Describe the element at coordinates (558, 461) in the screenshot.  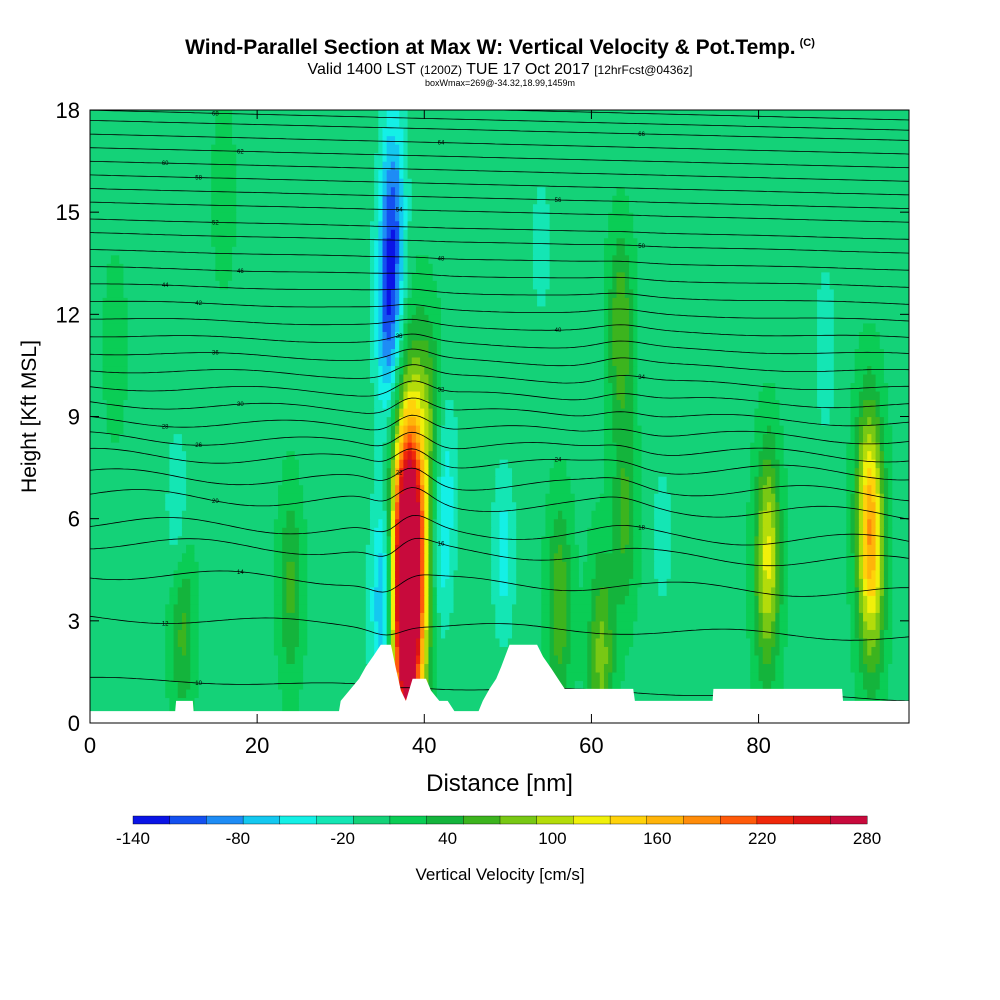
I see `contour-label: 24` at that location.